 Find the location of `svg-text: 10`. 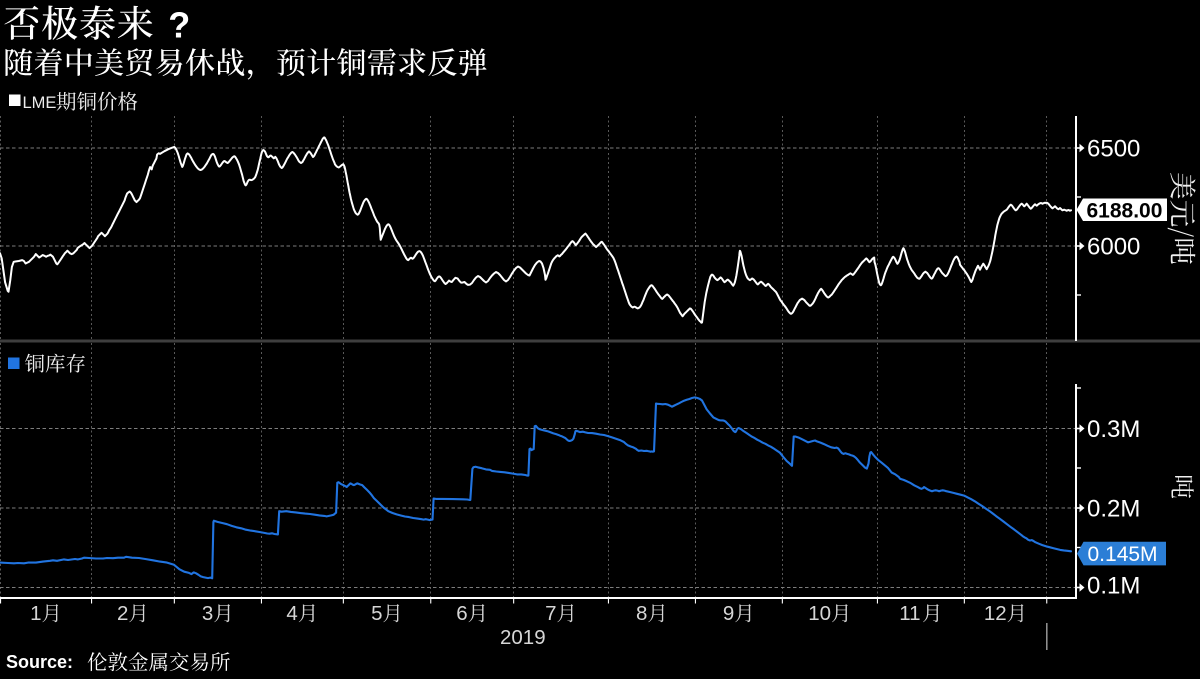

svg-text: 10 is located at coordinates (819, 613).